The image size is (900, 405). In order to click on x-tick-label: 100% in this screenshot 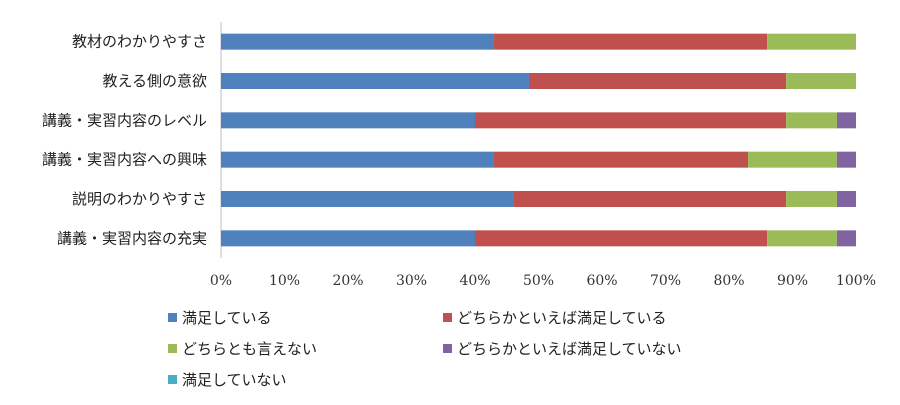, I will do `click(856, 281)`.